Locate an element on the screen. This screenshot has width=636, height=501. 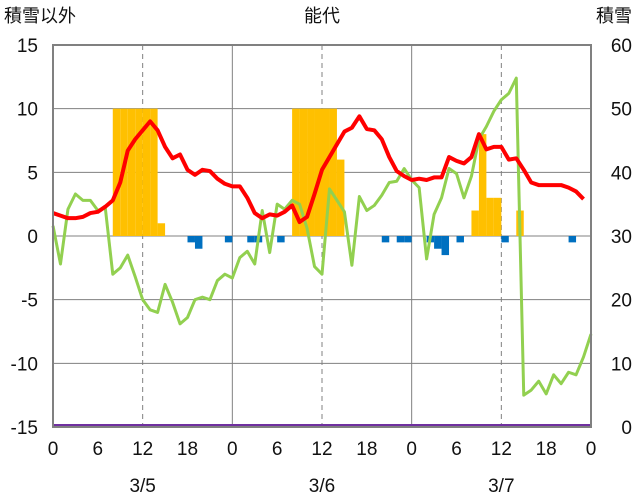
chart-title: 能代 is located at coordinates (322, 16).